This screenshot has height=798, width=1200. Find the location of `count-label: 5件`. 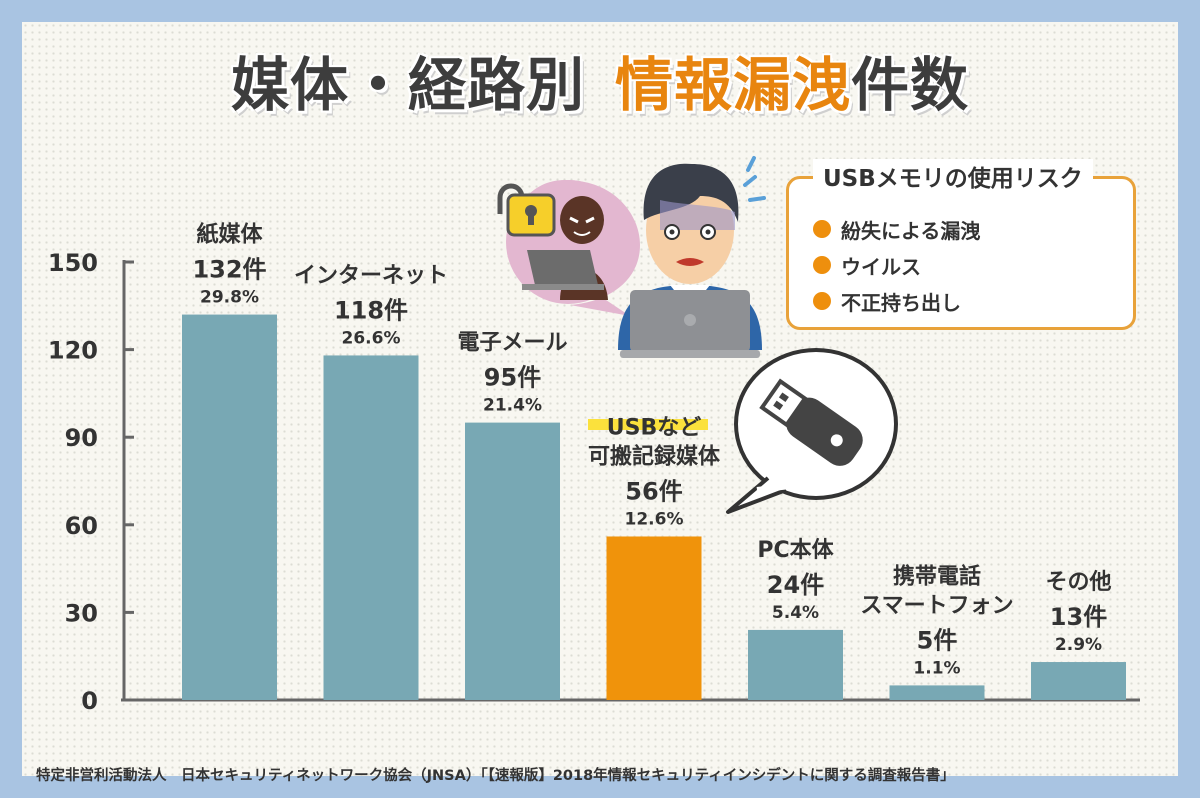

count-label: 5件 is located at coordinates (937, 640).